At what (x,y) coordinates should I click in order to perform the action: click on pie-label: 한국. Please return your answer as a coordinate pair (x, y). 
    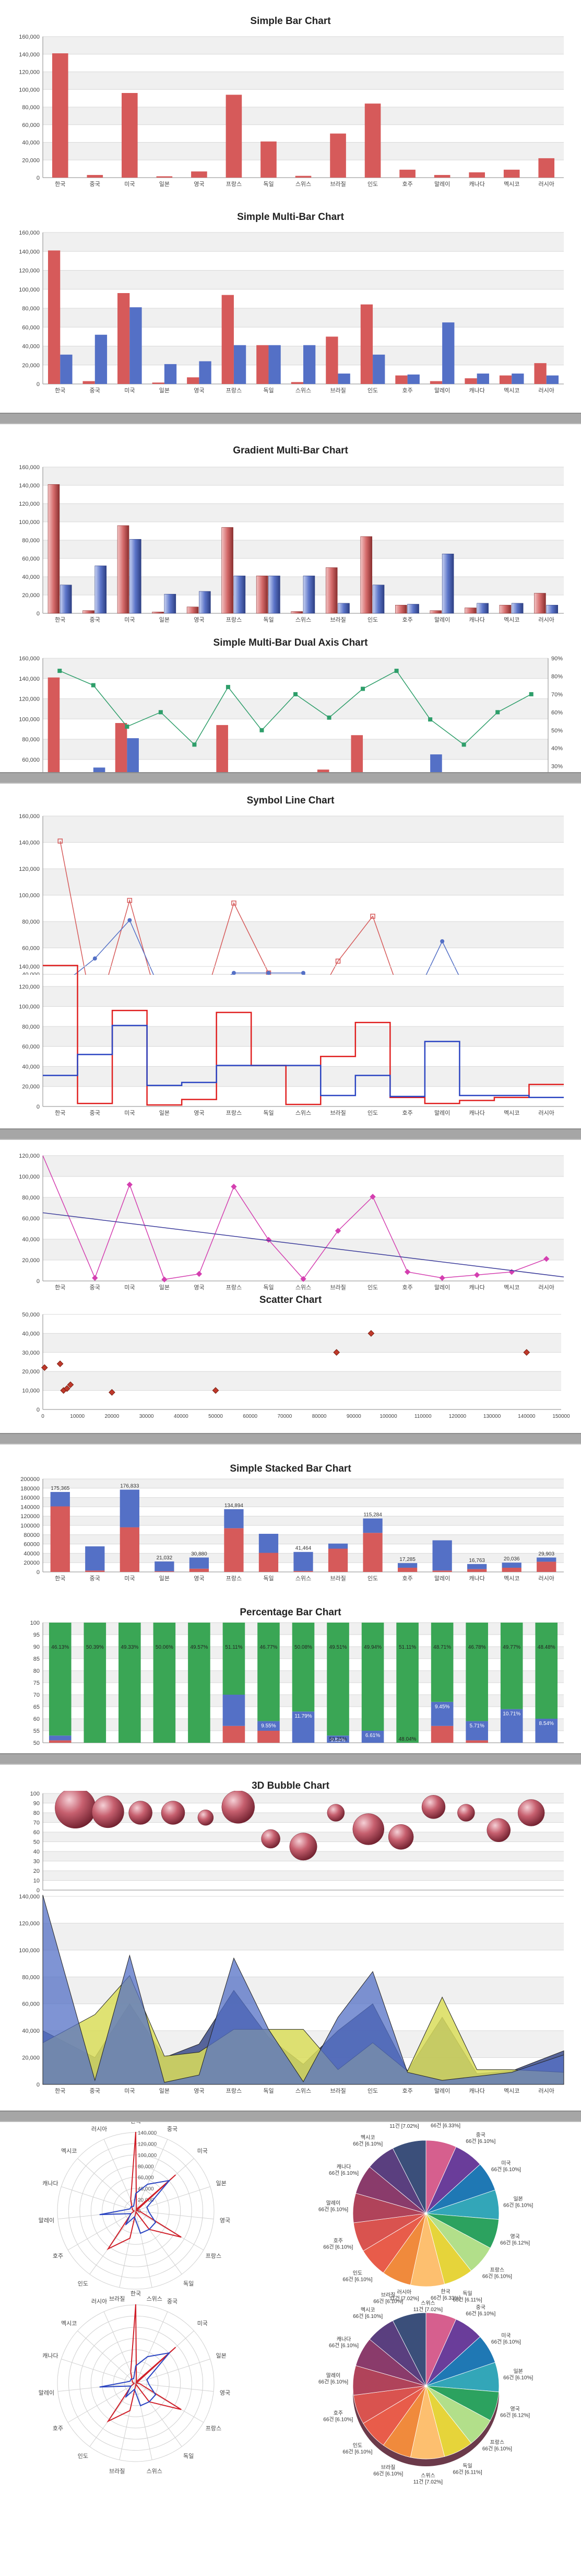
    Looking at the image, I should click on (446, 2292).